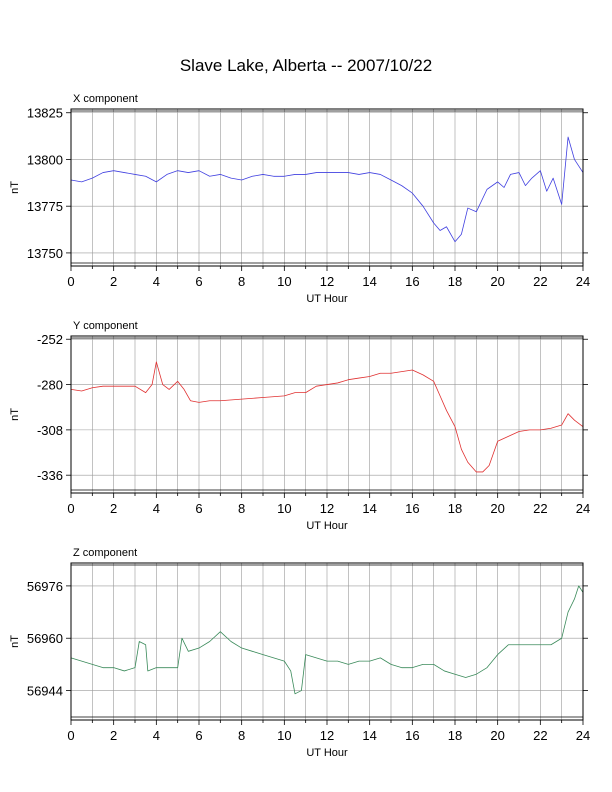  I want to click on page-title: Slave Lake, Alberta -- 2007/10/22, so click(306, 65).